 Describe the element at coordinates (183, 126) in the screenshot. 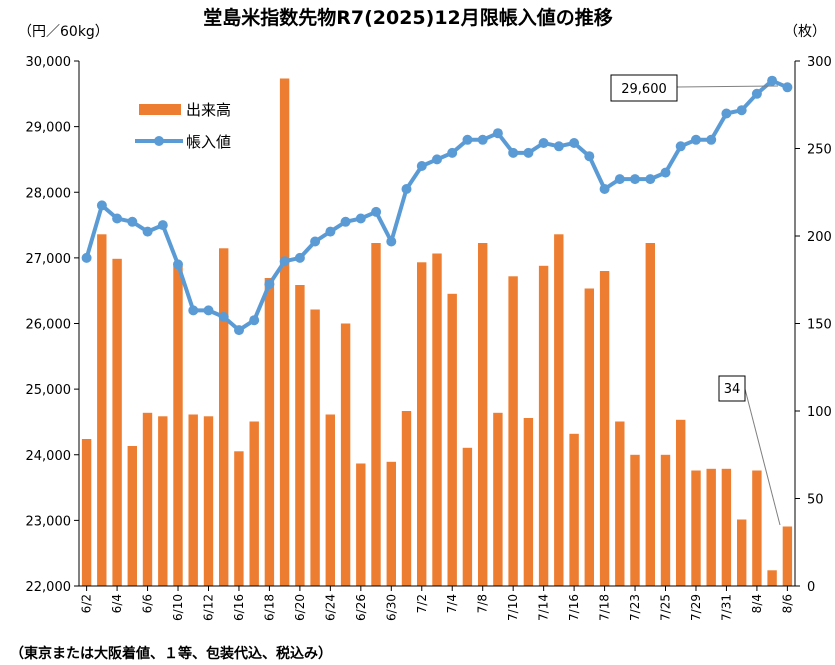

I see `legend: 出来高 帳入値` at that location.